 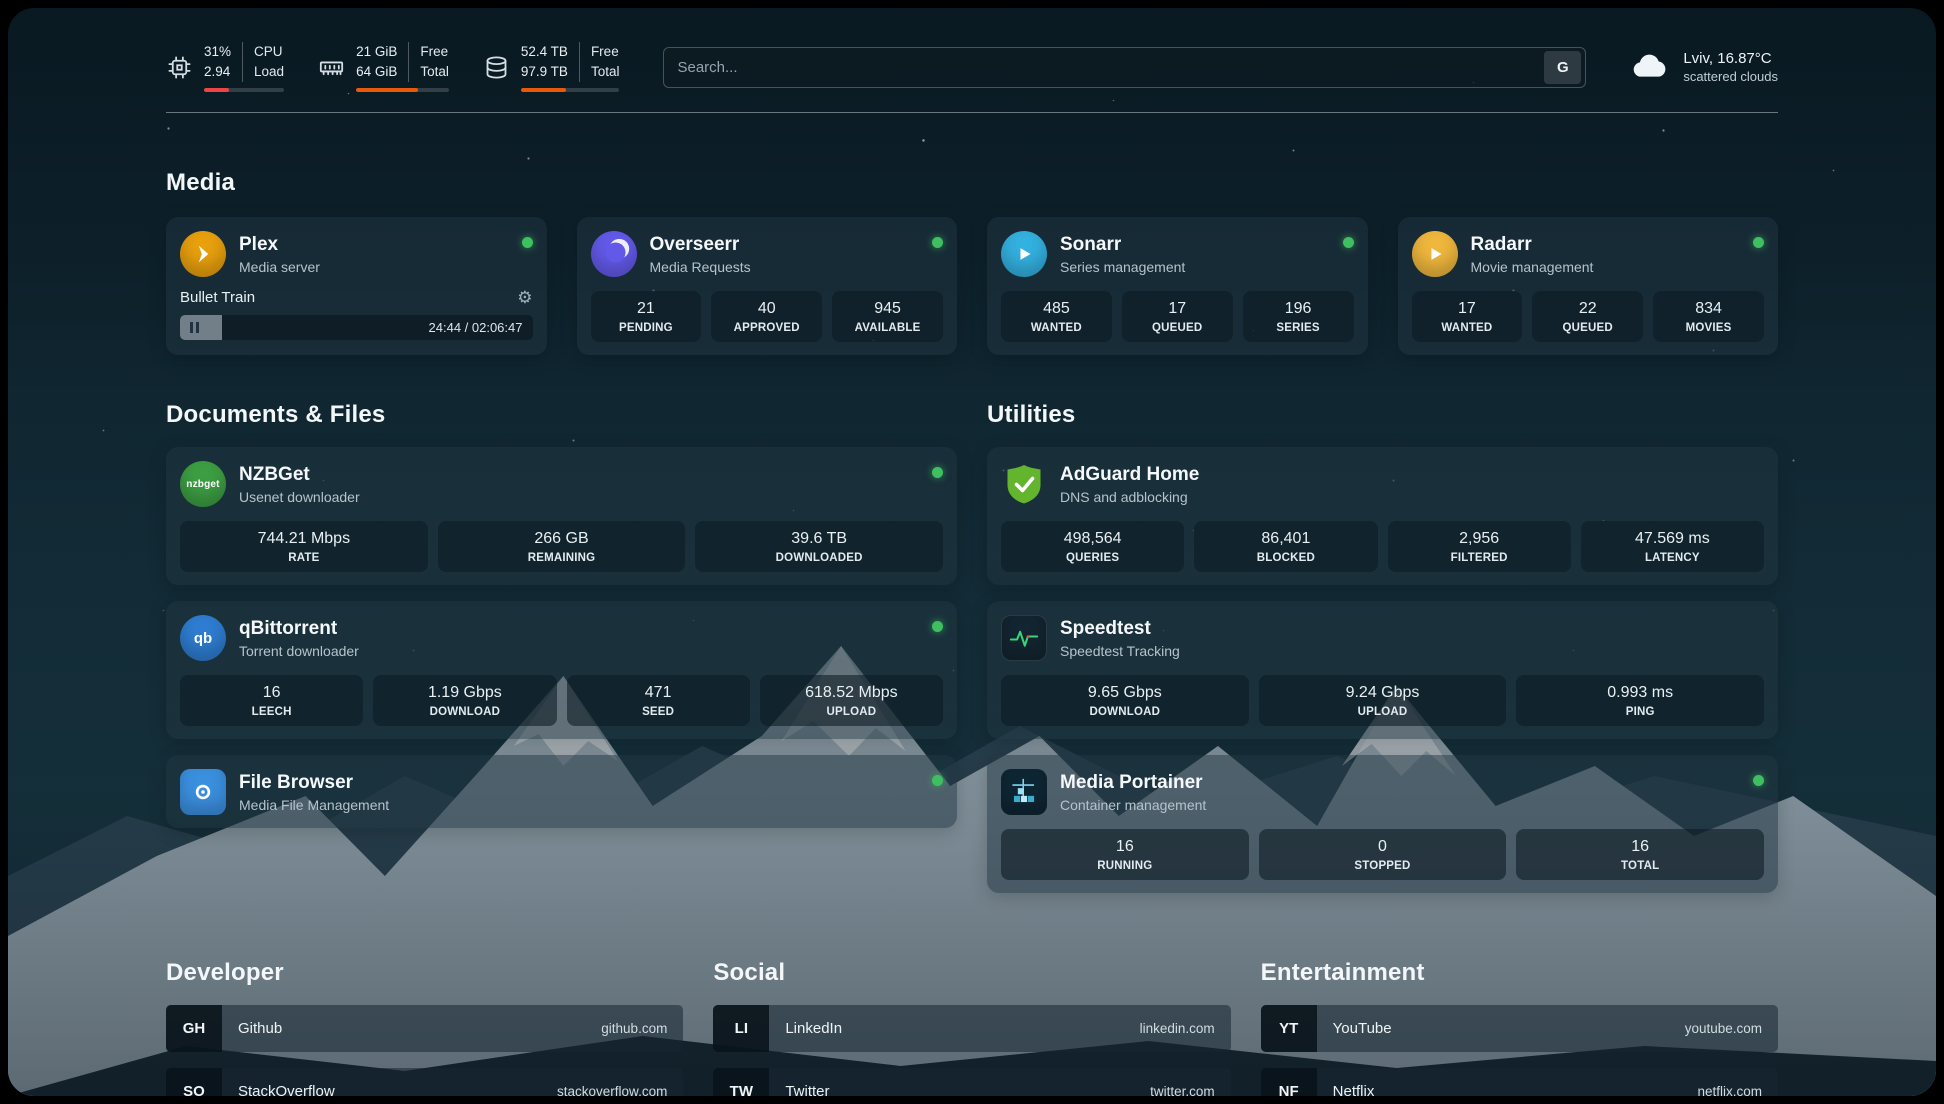 What do you see at coordinates (767, 316) in the screenshot?
I see `stat-approved: 40 APPROVED` at bounding box center [767, 316].